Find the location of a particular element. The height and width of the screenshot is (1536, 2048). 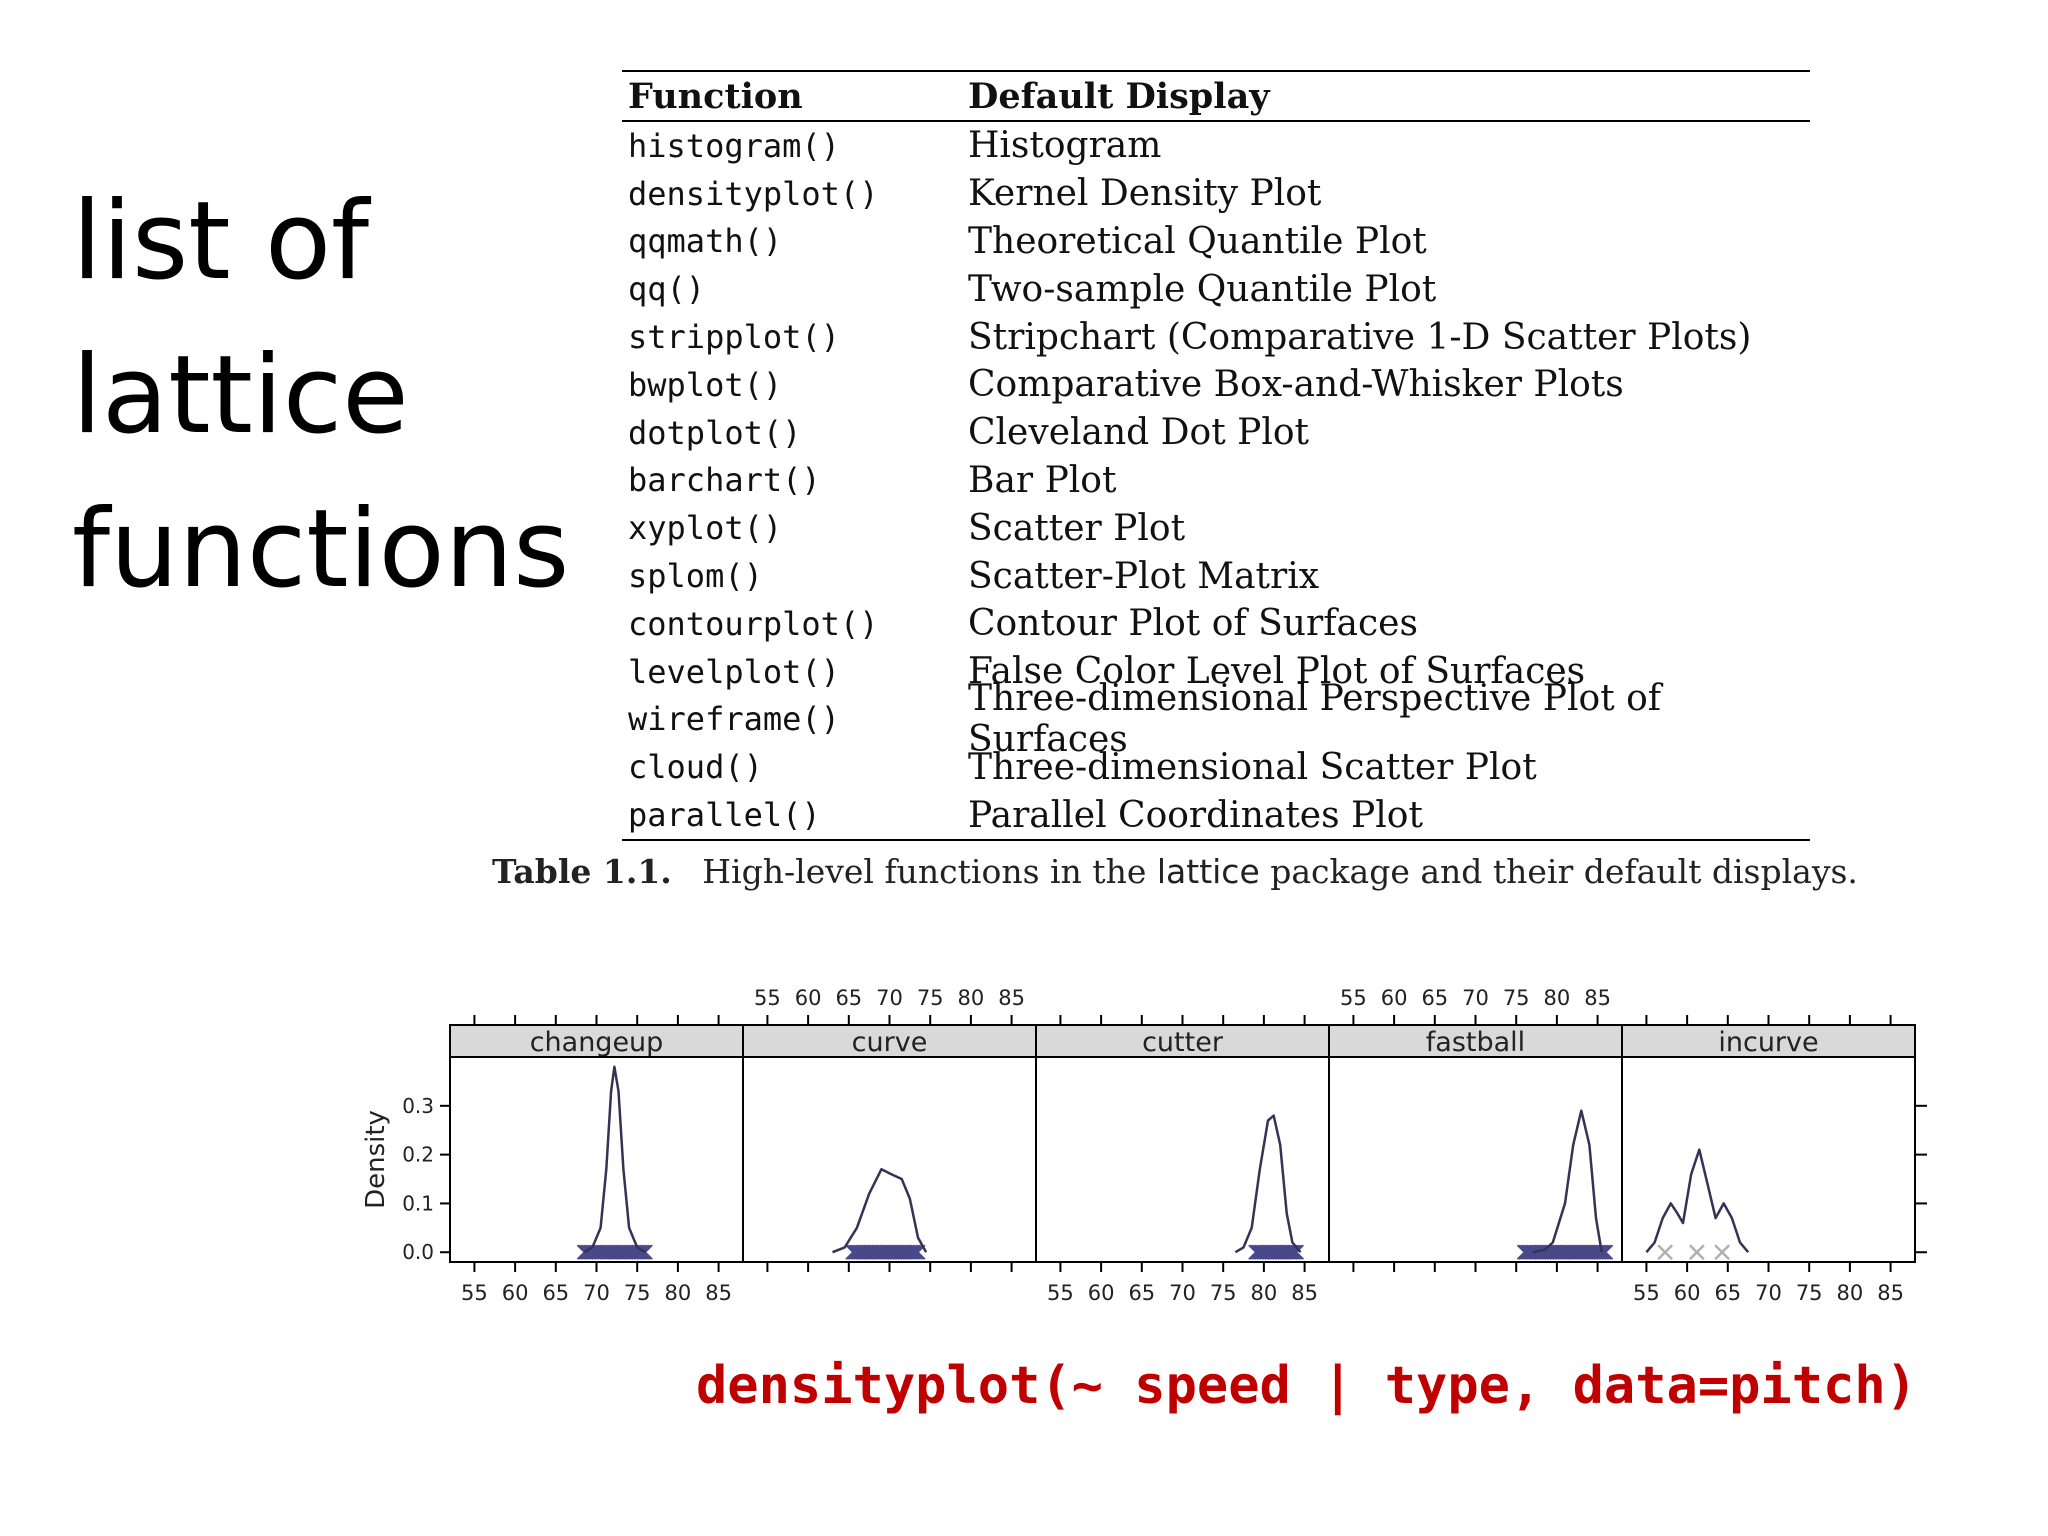

default-display: Cleveland Dot Plot is located at coordinates (1138, 433).